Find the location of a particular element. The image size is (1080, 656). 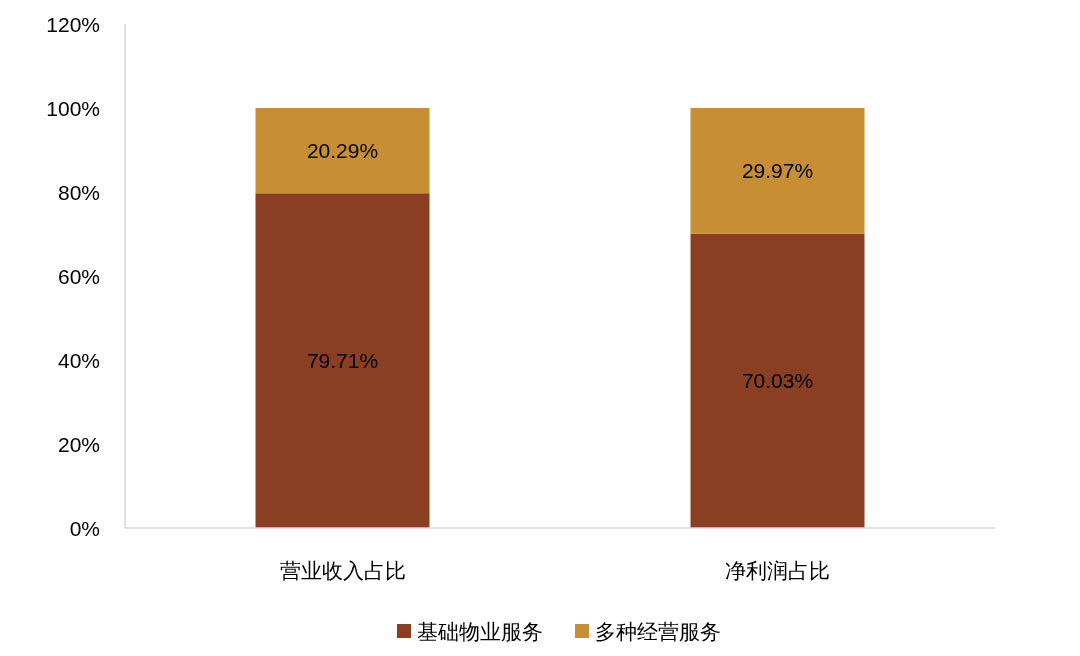

y-tick-label: 100% is located at coordinates (73, 108).